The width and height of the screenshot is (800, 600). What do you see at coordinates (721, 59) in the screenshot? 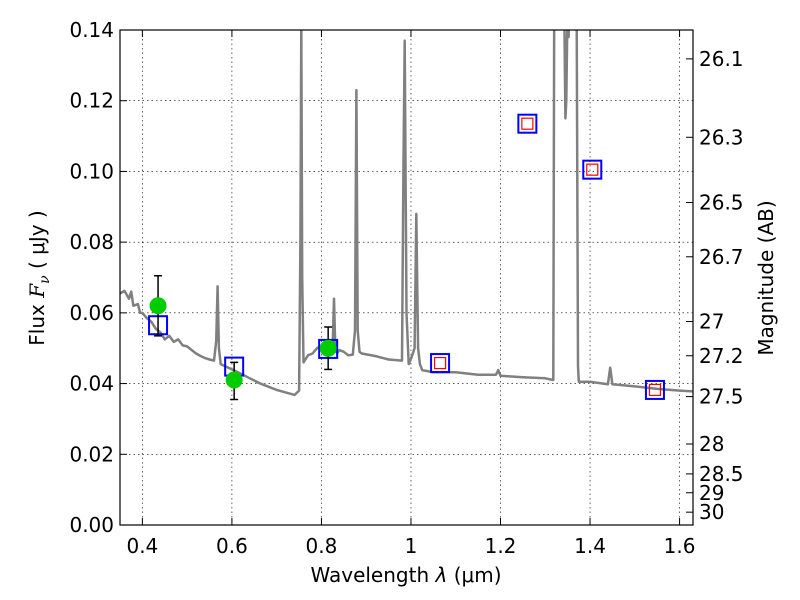
I see `mag-tick-label: 26.1` at bounding box center [721, 59].